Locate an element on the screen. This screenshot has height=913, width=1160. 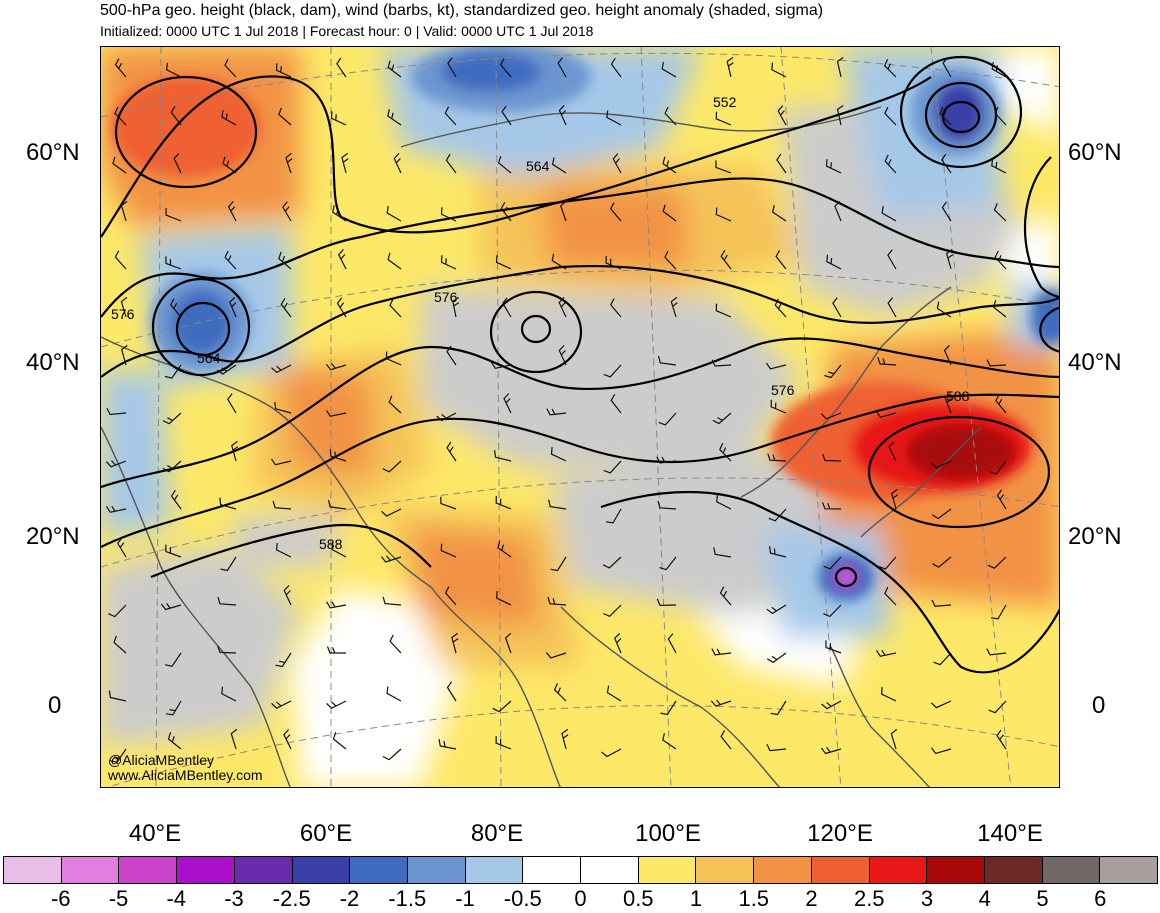
anomaly-colorbar is located at coordinates (580, 870).